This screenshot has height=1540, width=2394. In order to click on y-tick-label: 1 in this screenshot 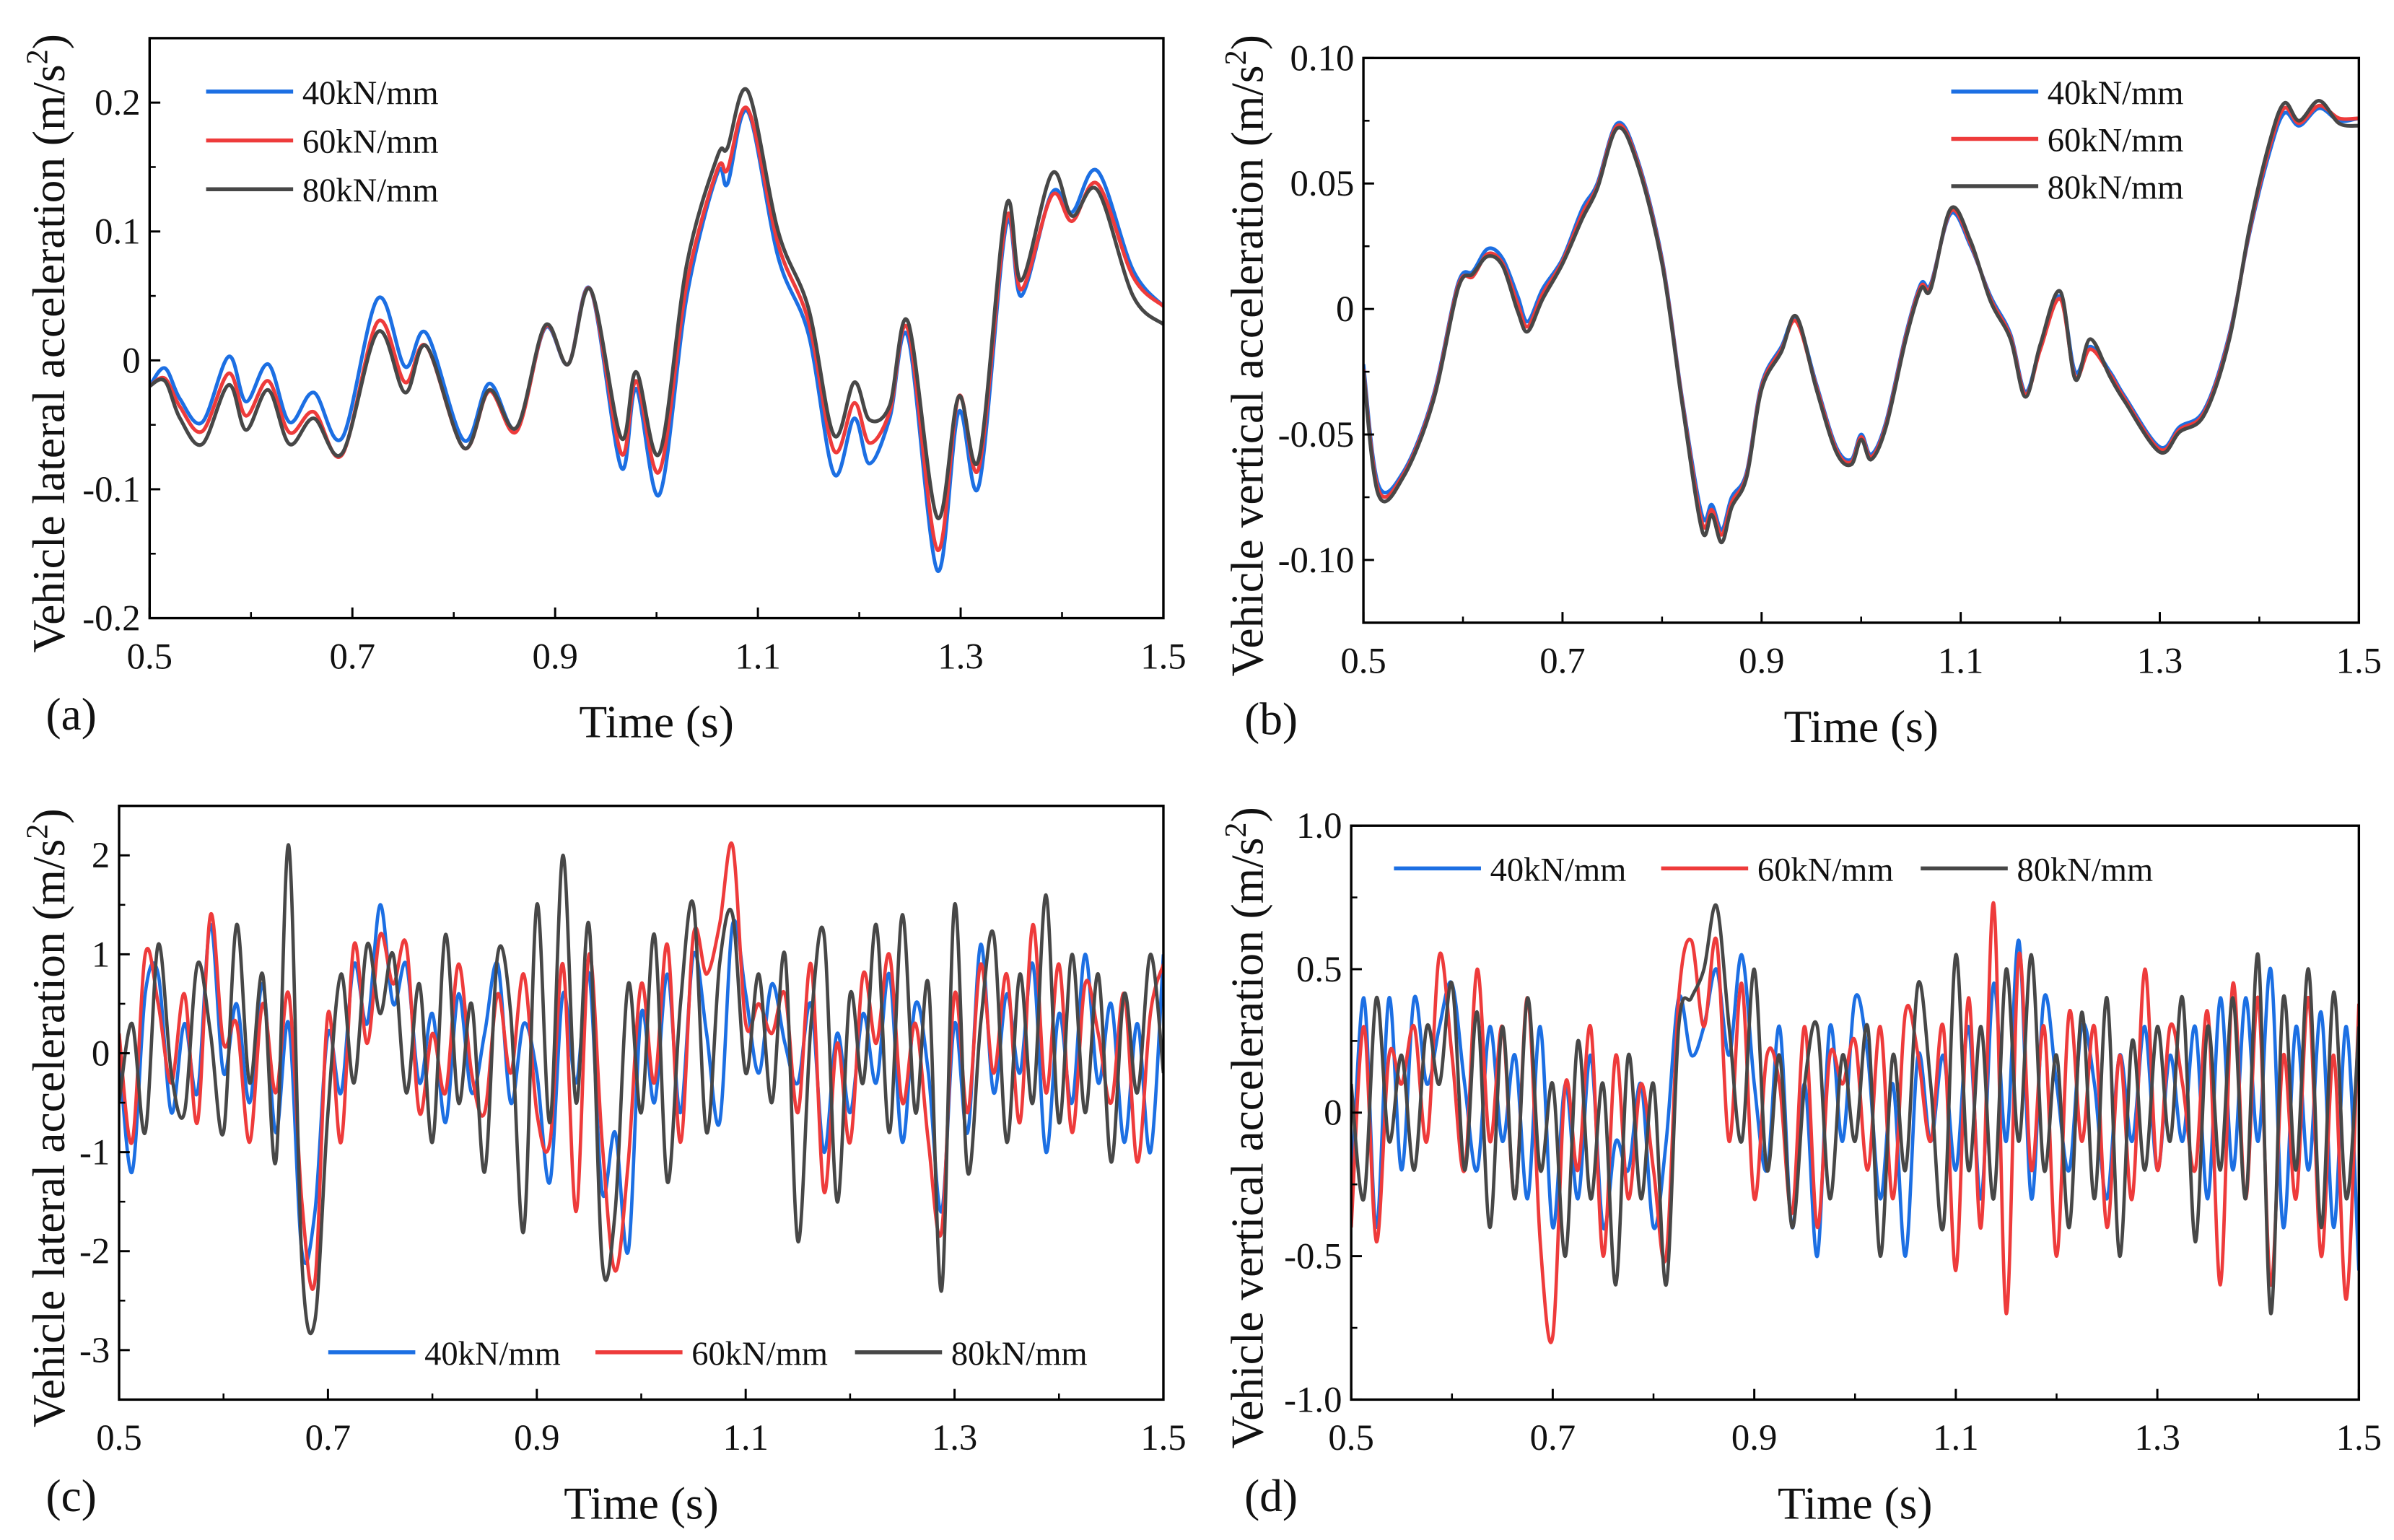, I will do `click(101, 954)`.